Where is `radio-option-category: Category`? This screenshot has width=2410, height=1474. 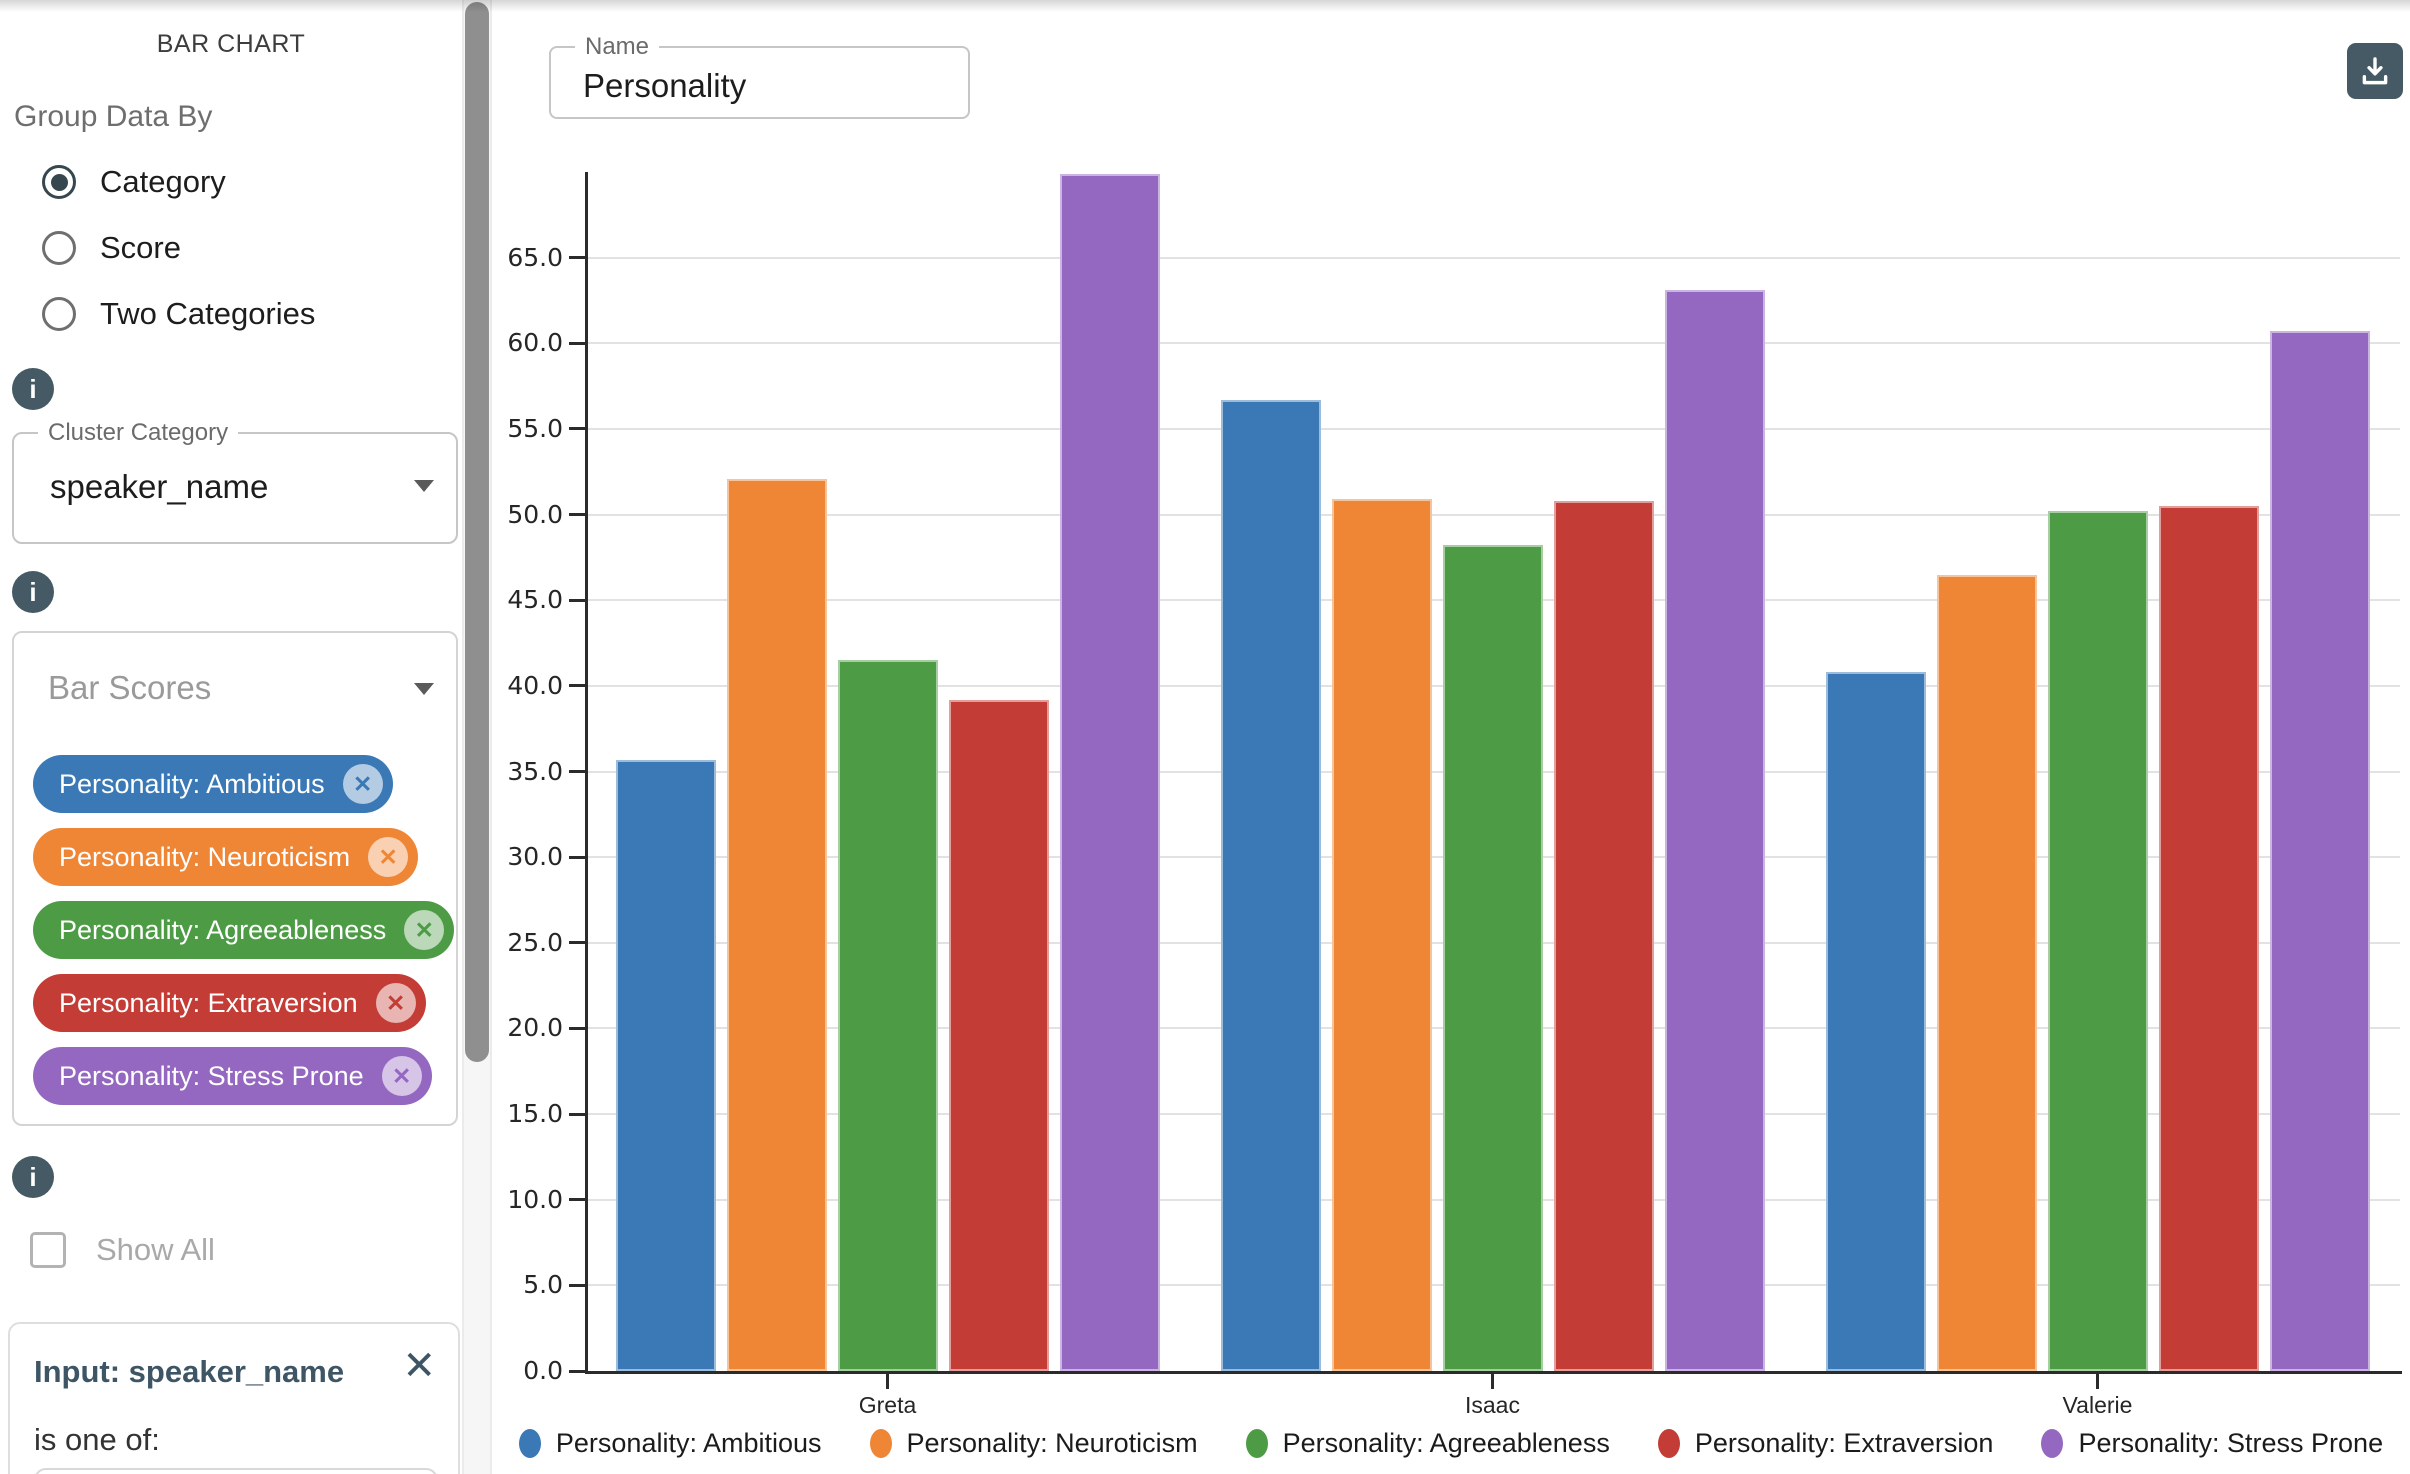 radio-option-category: Category is located at coordinates (178, 182).